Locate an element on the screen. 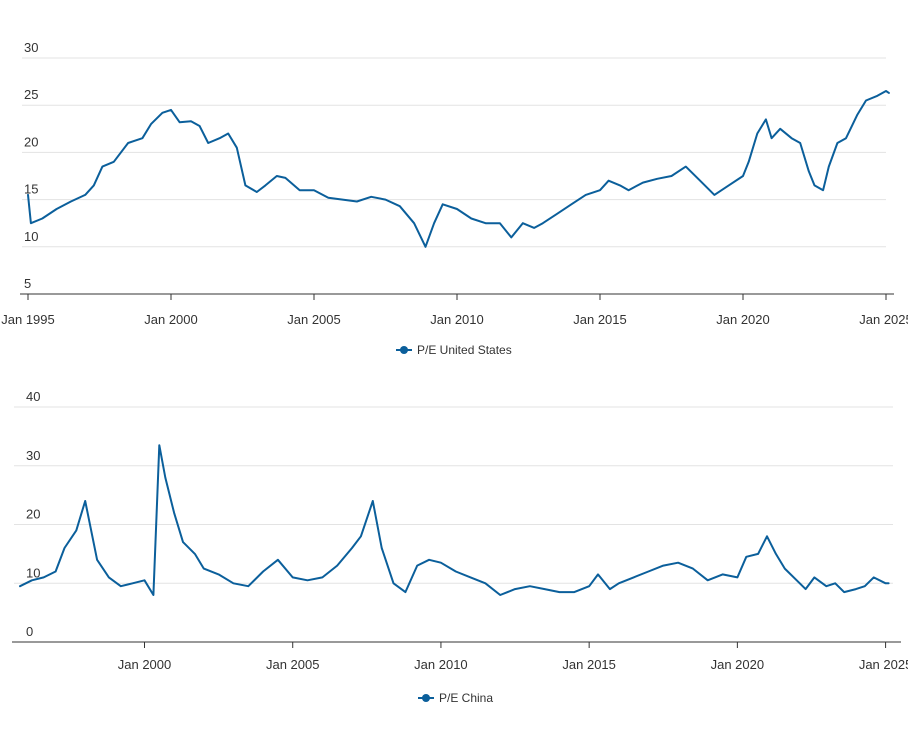 The image size is (908, 744). us-x-tick-label: Jan 2000 is located at coordinates (171, 319).